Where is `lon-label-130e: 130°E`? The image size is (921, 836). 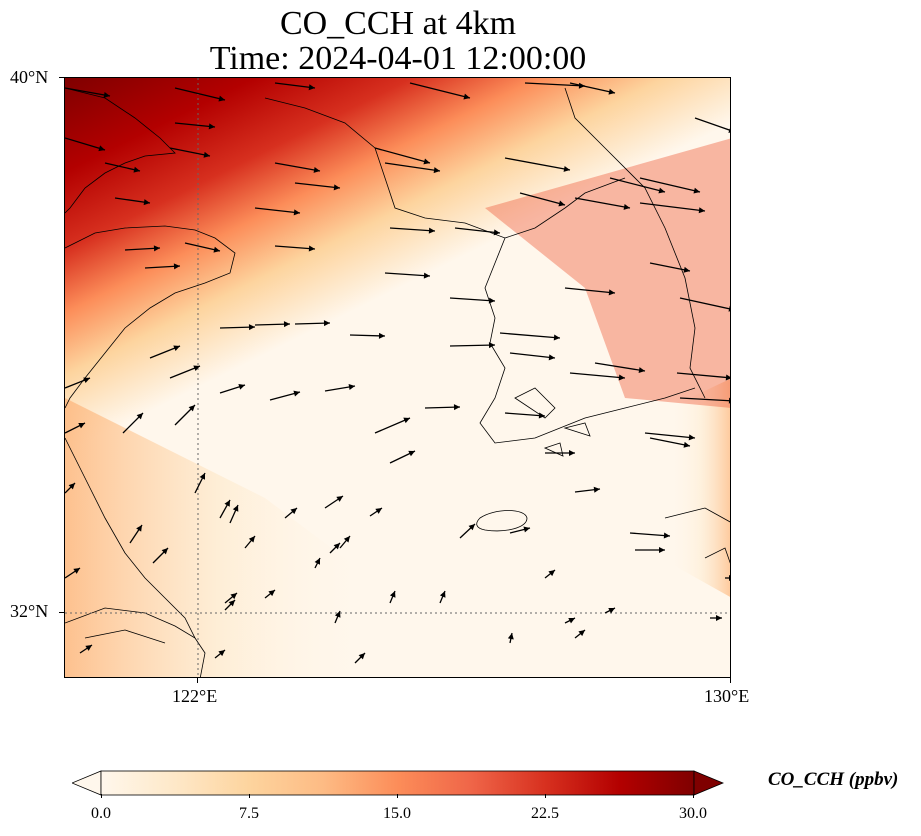
lon-label-130e: 130°E is located at coordinates (727, 696).